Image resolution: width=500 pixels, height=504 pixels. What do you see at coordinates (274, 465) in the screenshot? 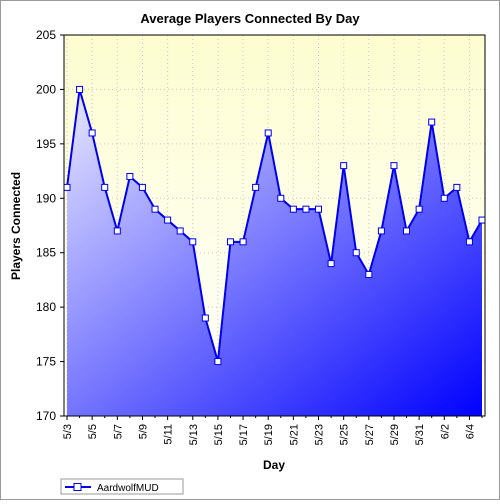
I see `x-axis-label: Day` at bounding box center [274, 465].